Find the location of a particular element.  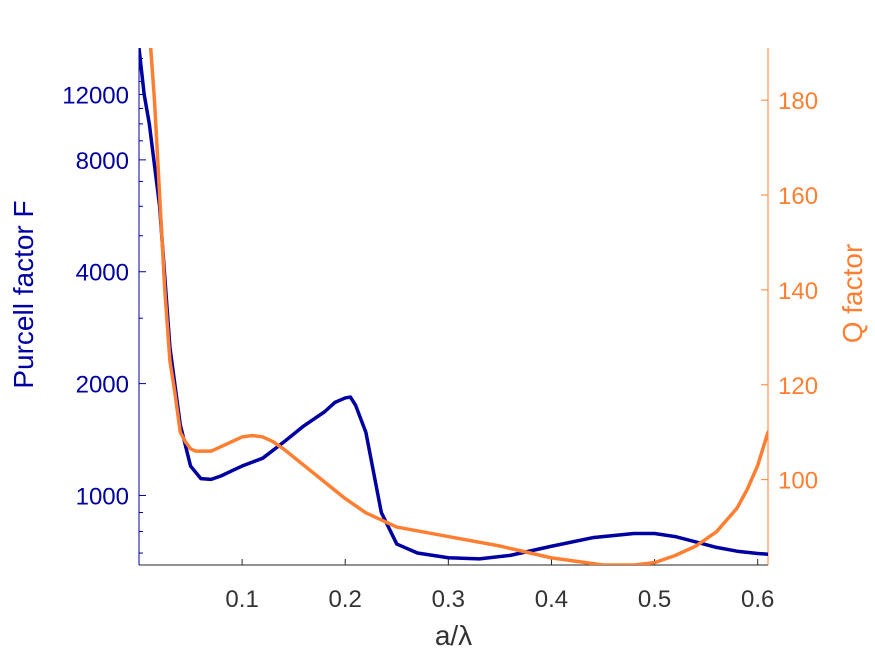

x-tick-label: 0.4 is located at coordinates (551, 599).